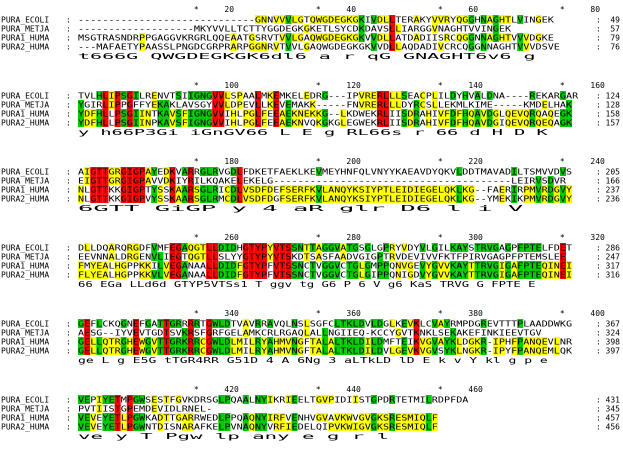  Describe the element at coordinates (231, 85) in the screenshot. I see `ruler-position-label: 100` at that location.